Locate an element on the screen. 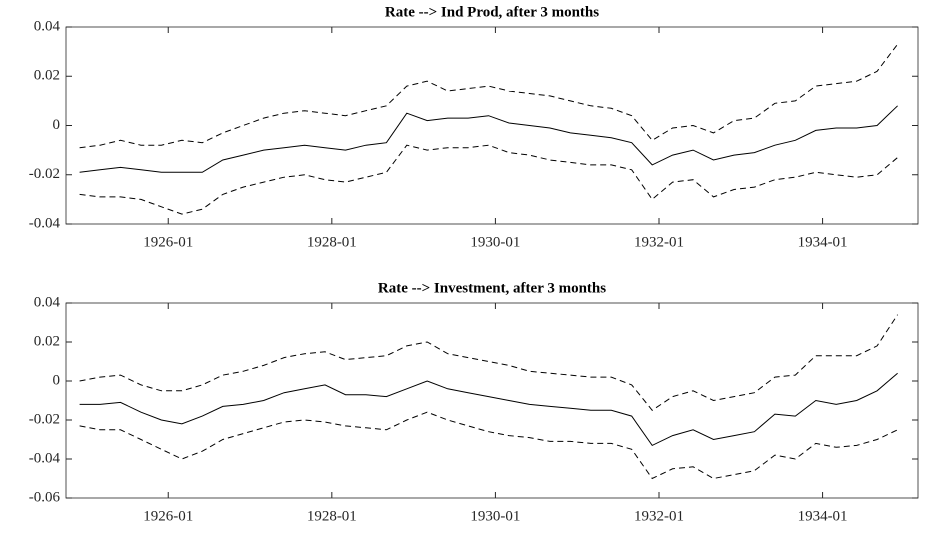  chart-title: Rate --> Investment, after 3 months is located at coordinates (492, 288).